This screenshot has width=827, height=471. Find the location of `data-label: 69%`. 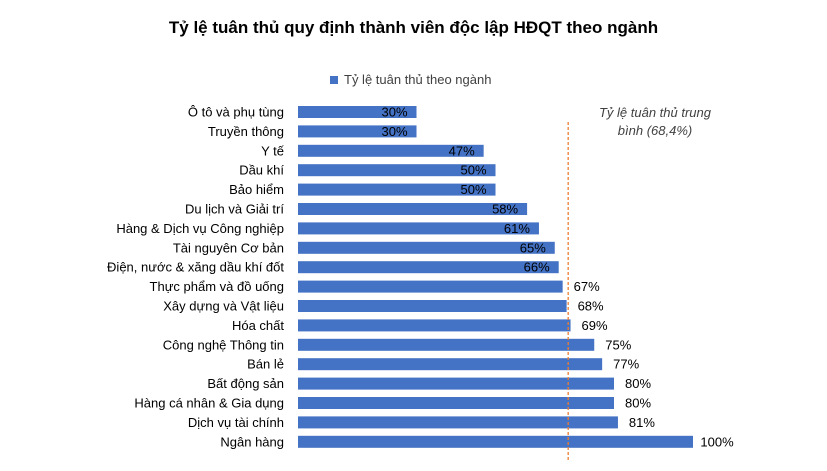

data-label: 69% is located at coordinates (595, 325).